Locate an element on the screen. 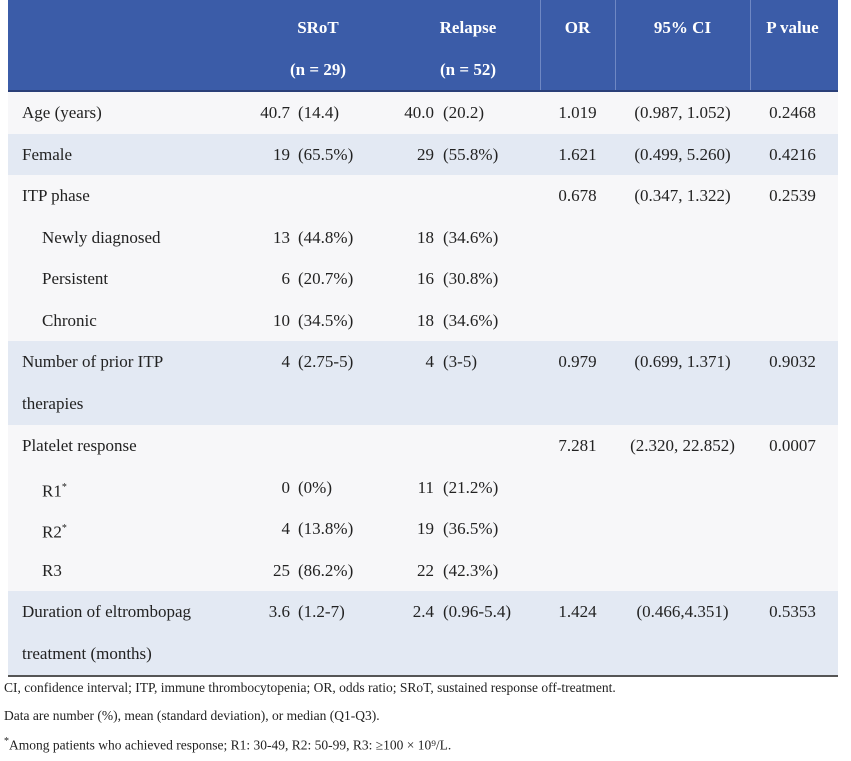 Image resolution: width=851 pixels, height=761 pixels. row-label: ITP phase is located at coordinates (117, 196).